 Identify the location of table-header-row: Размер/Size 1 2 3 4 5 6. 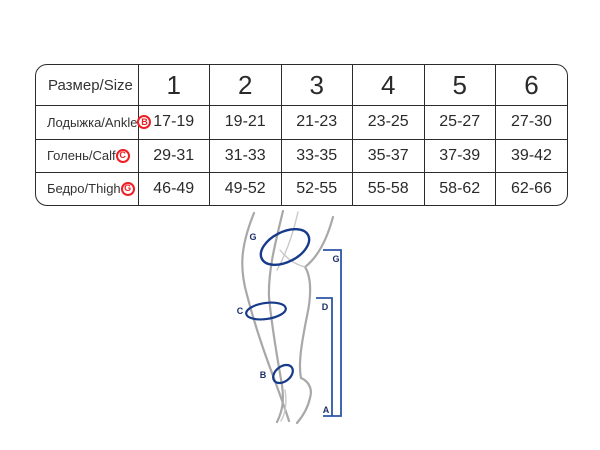
(301, 85).